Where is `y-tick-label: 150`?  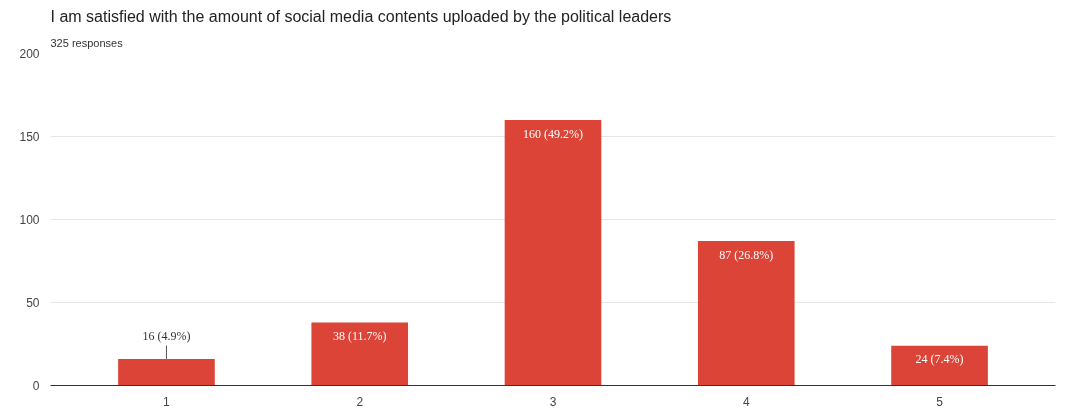
y-tick-label: 150 is located at coordinates (29, 137).